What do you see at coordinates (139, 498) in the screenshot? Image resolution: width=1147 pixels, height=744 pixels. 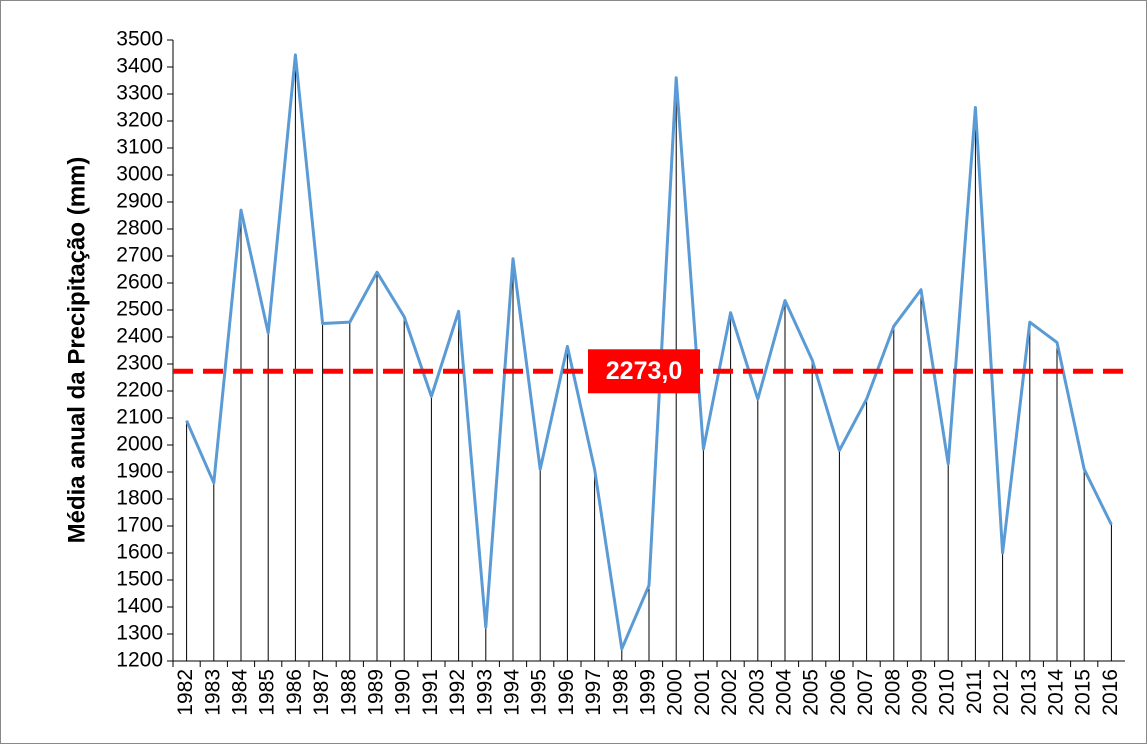 I see `y-tick-label: 1800` at bounding box center [139, 498].